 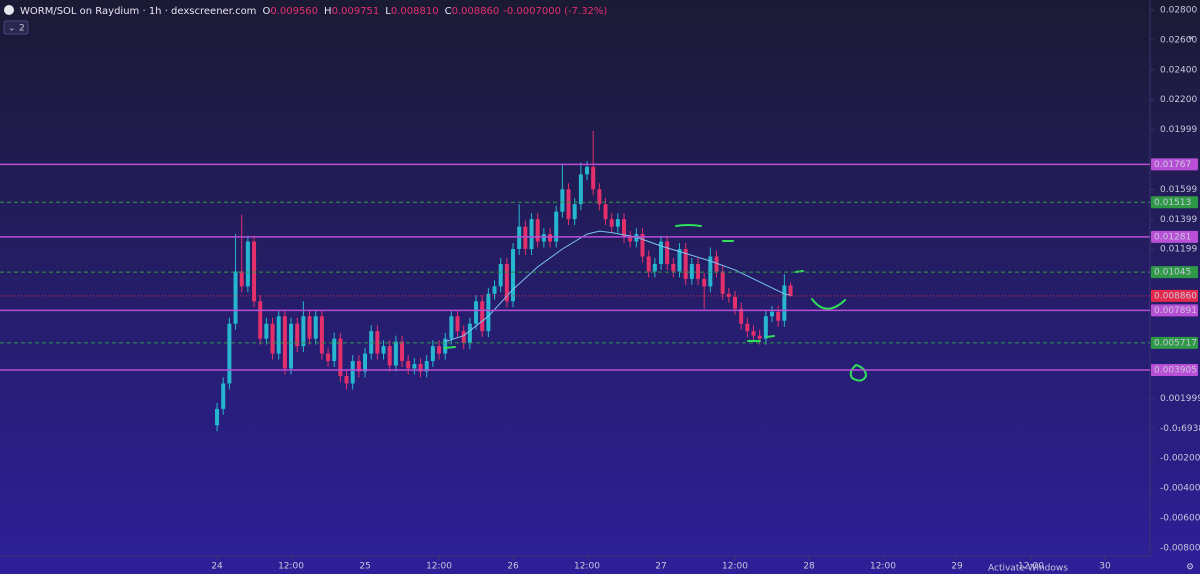 I want to click on x-tick-label: 30, so click(x=1105, y=567).